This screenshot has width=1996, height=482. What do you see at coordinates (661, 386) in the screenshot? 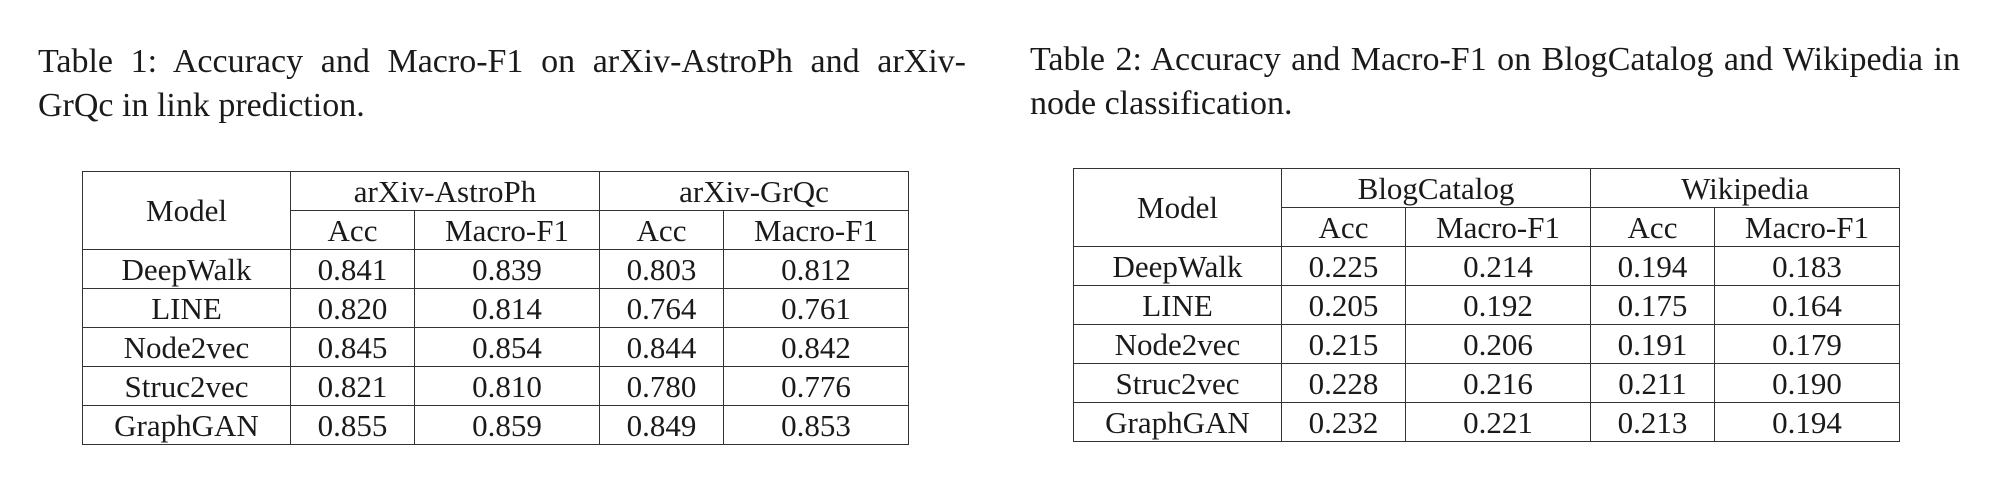
I see `value-cell: 0.780` at bounding box center [661, 386].